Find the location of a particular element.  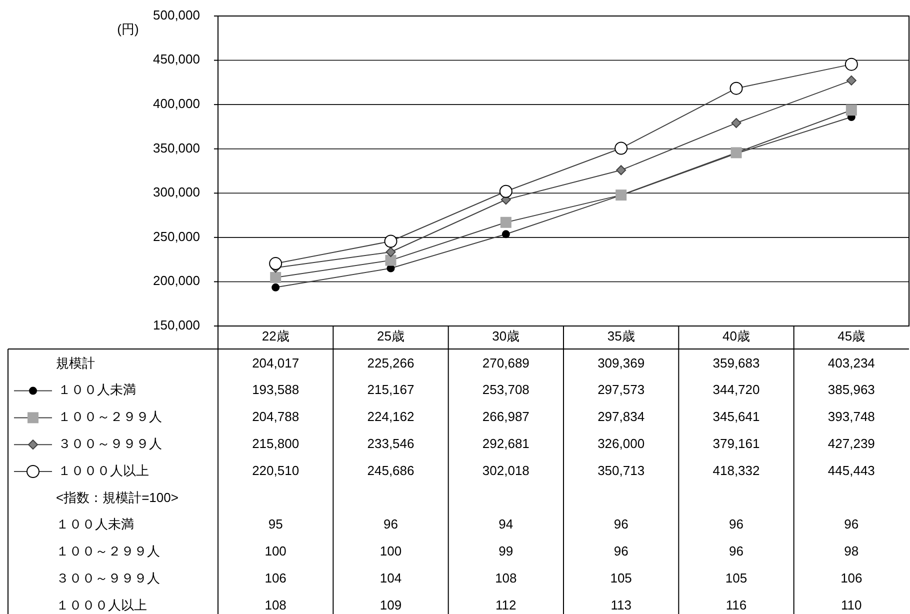

text: 規模計 is located at coordinates (75, 362).